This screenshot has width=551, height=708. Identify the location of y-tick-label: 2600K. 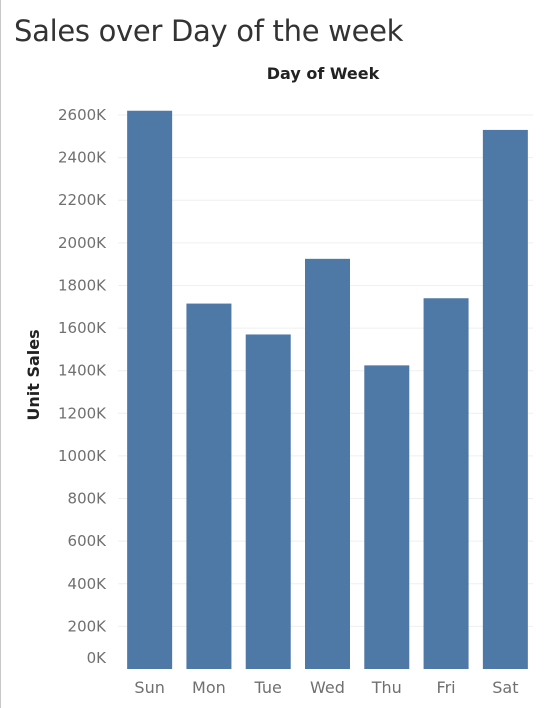
(82, 115).